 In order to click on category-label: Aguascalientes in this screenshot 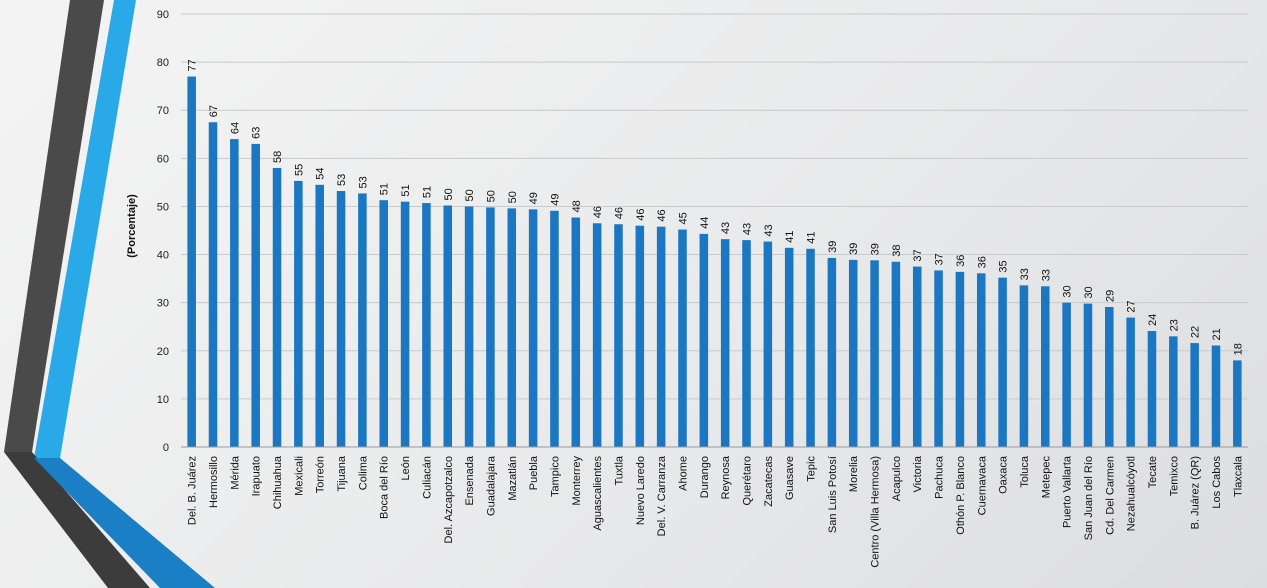, I will do `click(598, 493)`.